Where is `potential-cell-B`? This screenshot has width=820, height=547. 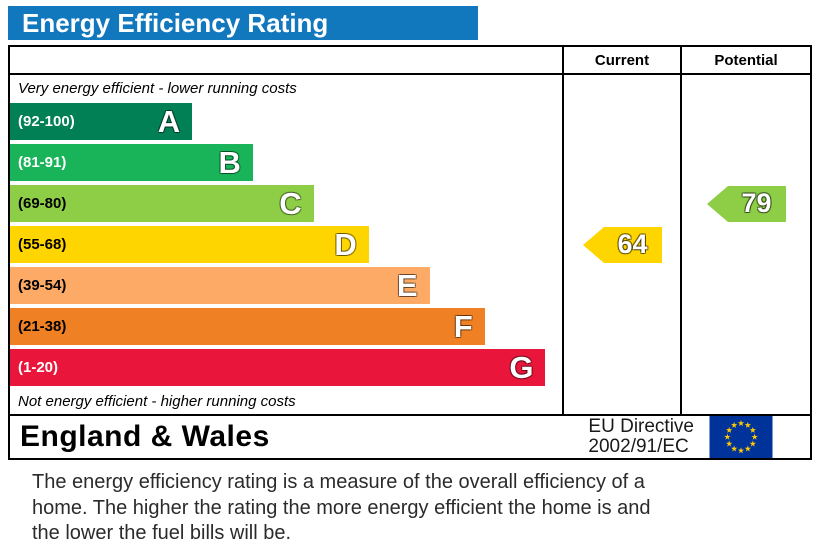
potential-cell-B is located at coordinates (745, 162).